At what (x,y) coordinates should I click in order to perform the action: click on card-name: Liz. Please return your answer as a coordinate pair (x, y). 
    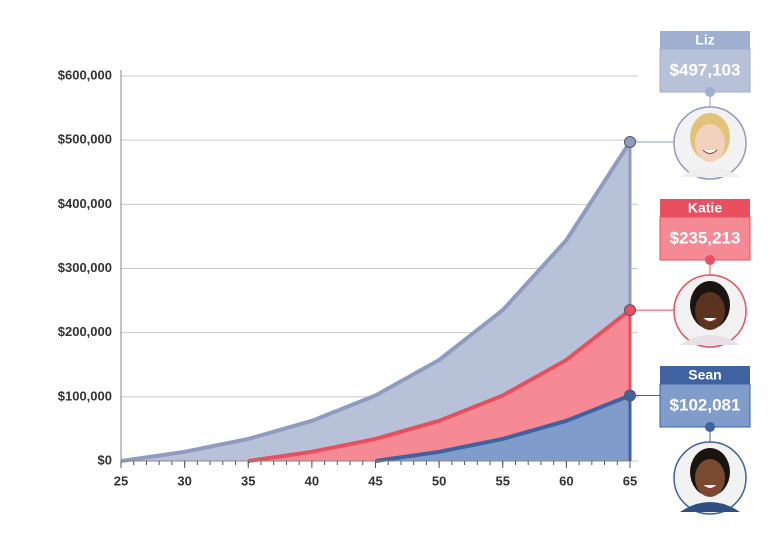
    Looking at the image, I should click on (704, 40).